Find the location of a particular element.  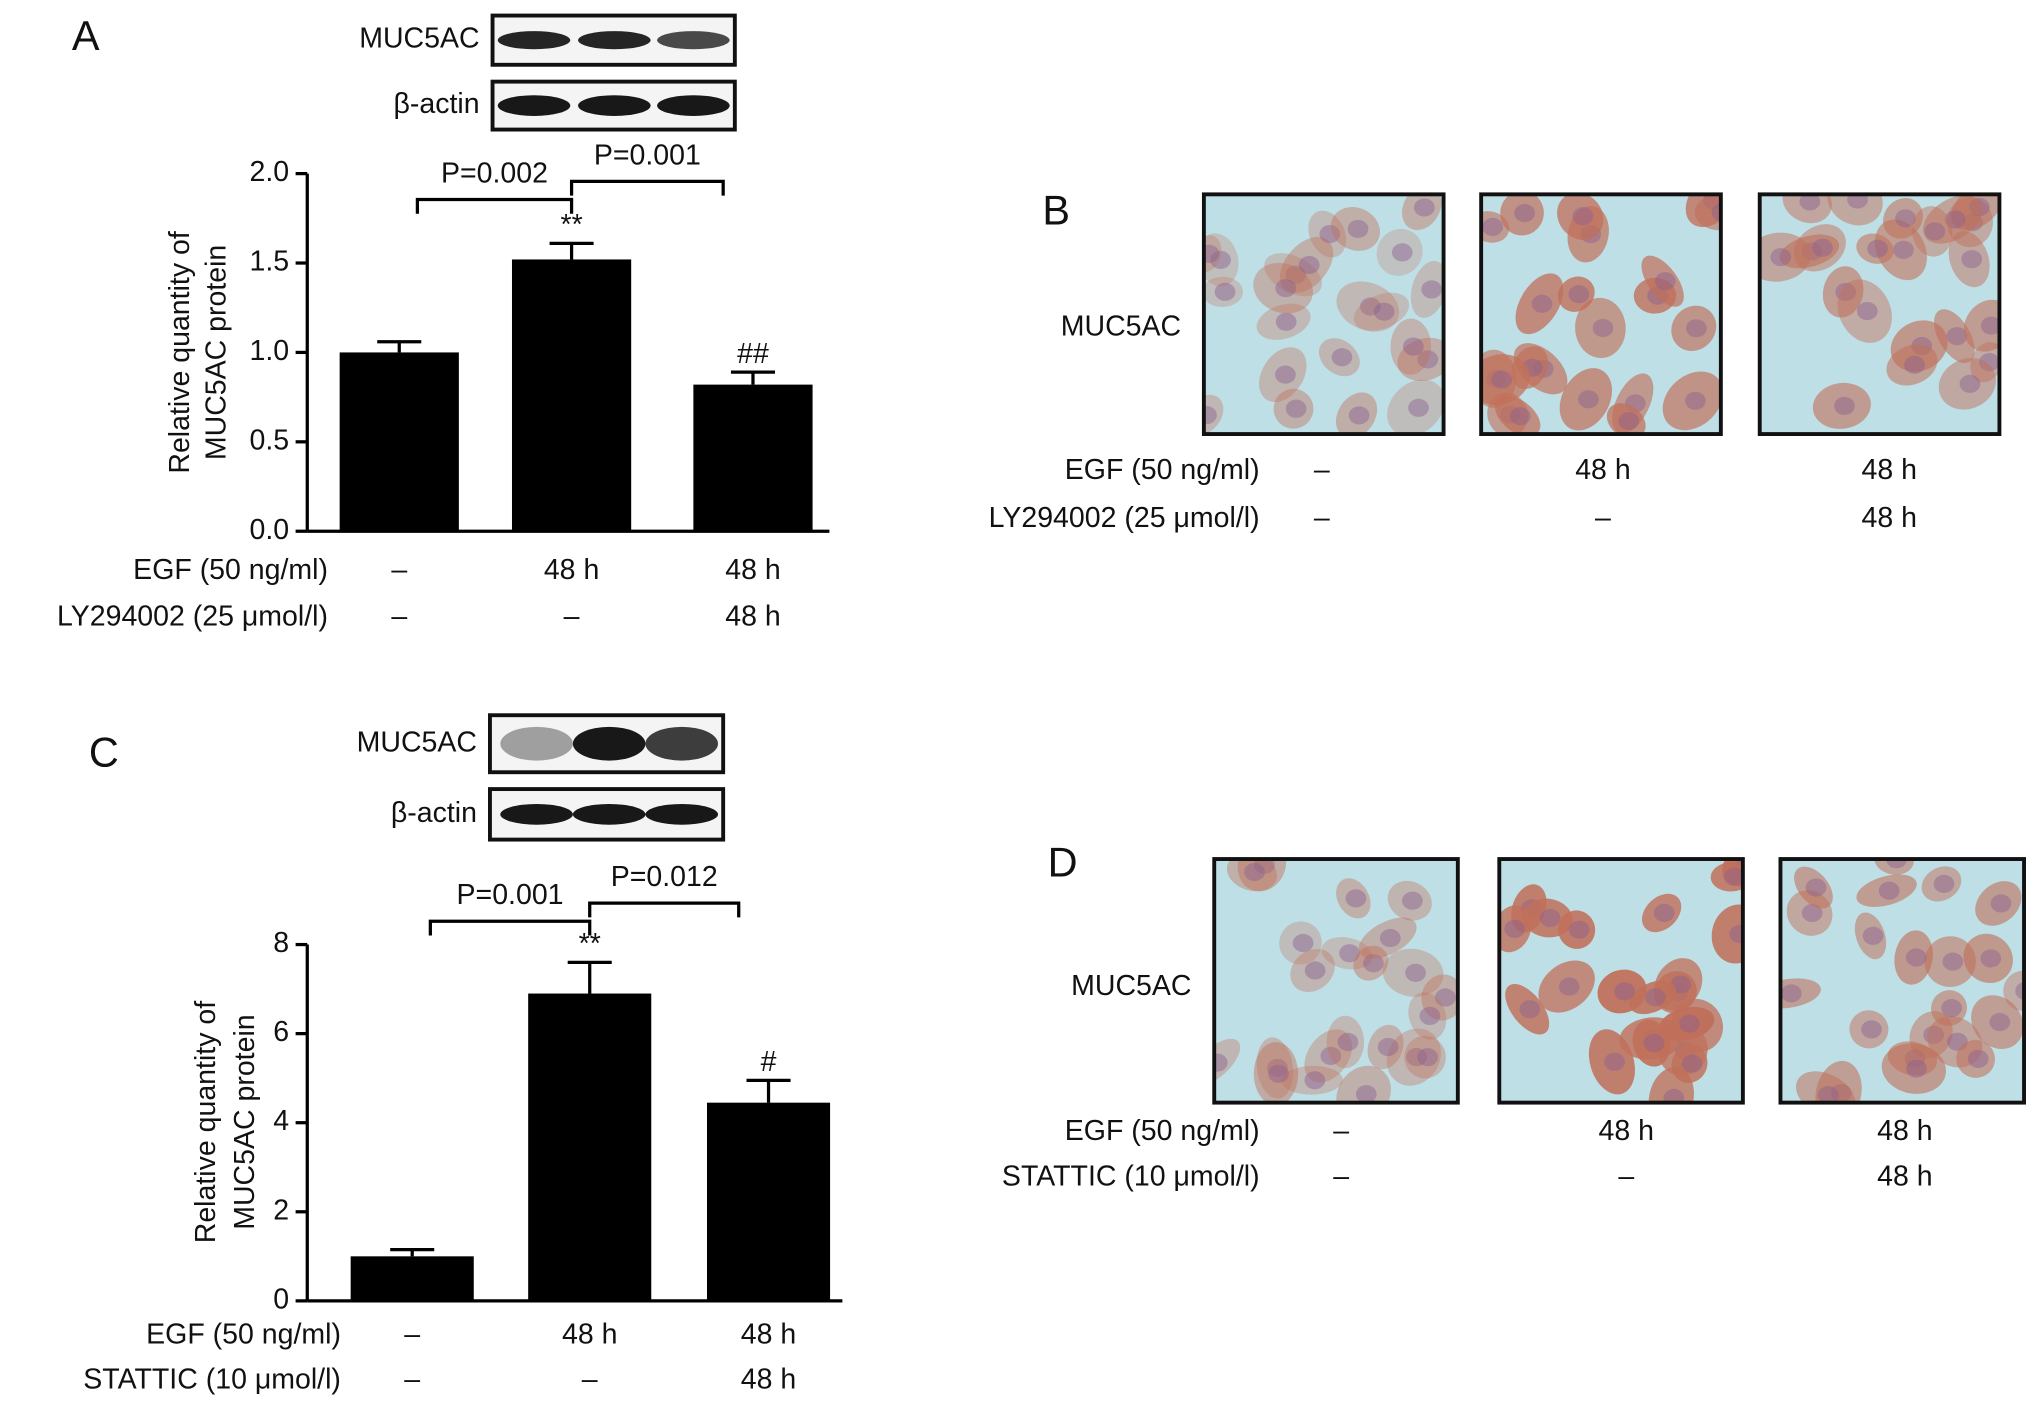

treatment-name: STATTIC (10 μmol/l) is located at coordinates (212, 1380).